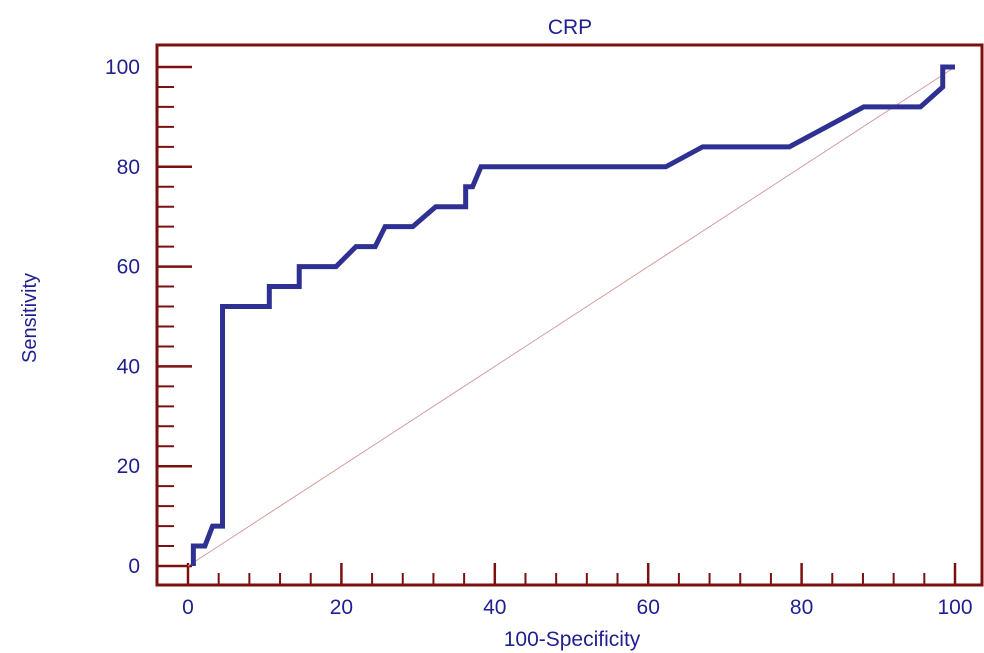 Image resolution: width=984 pixels, height=653 pixels. I want to click on y-tick-label: 20, so click(128, 466).